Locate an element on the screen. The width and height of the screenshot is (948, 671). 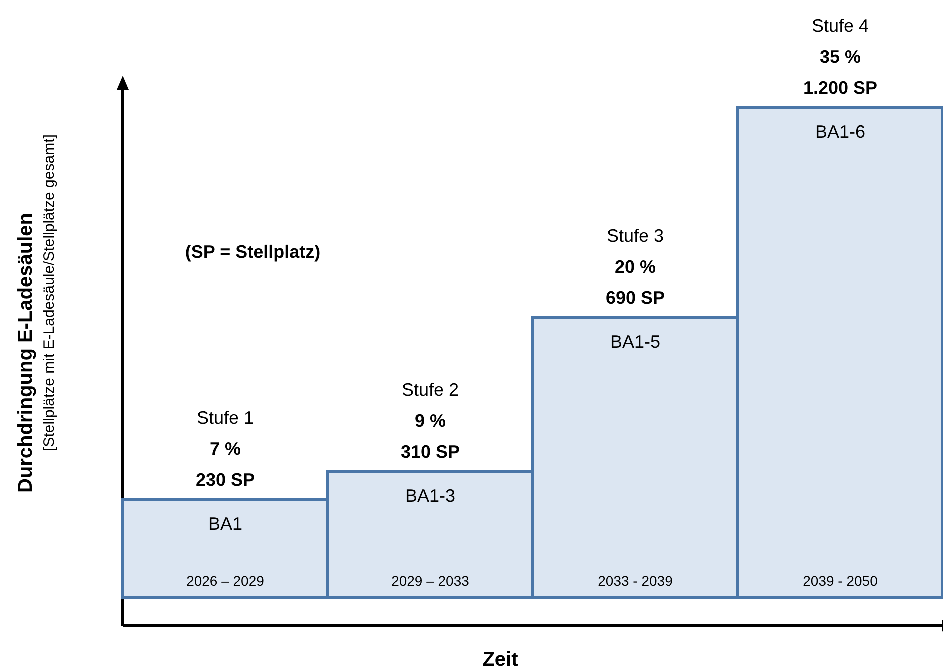
annotation: BA1-5 is located at coordinates (635, 342).